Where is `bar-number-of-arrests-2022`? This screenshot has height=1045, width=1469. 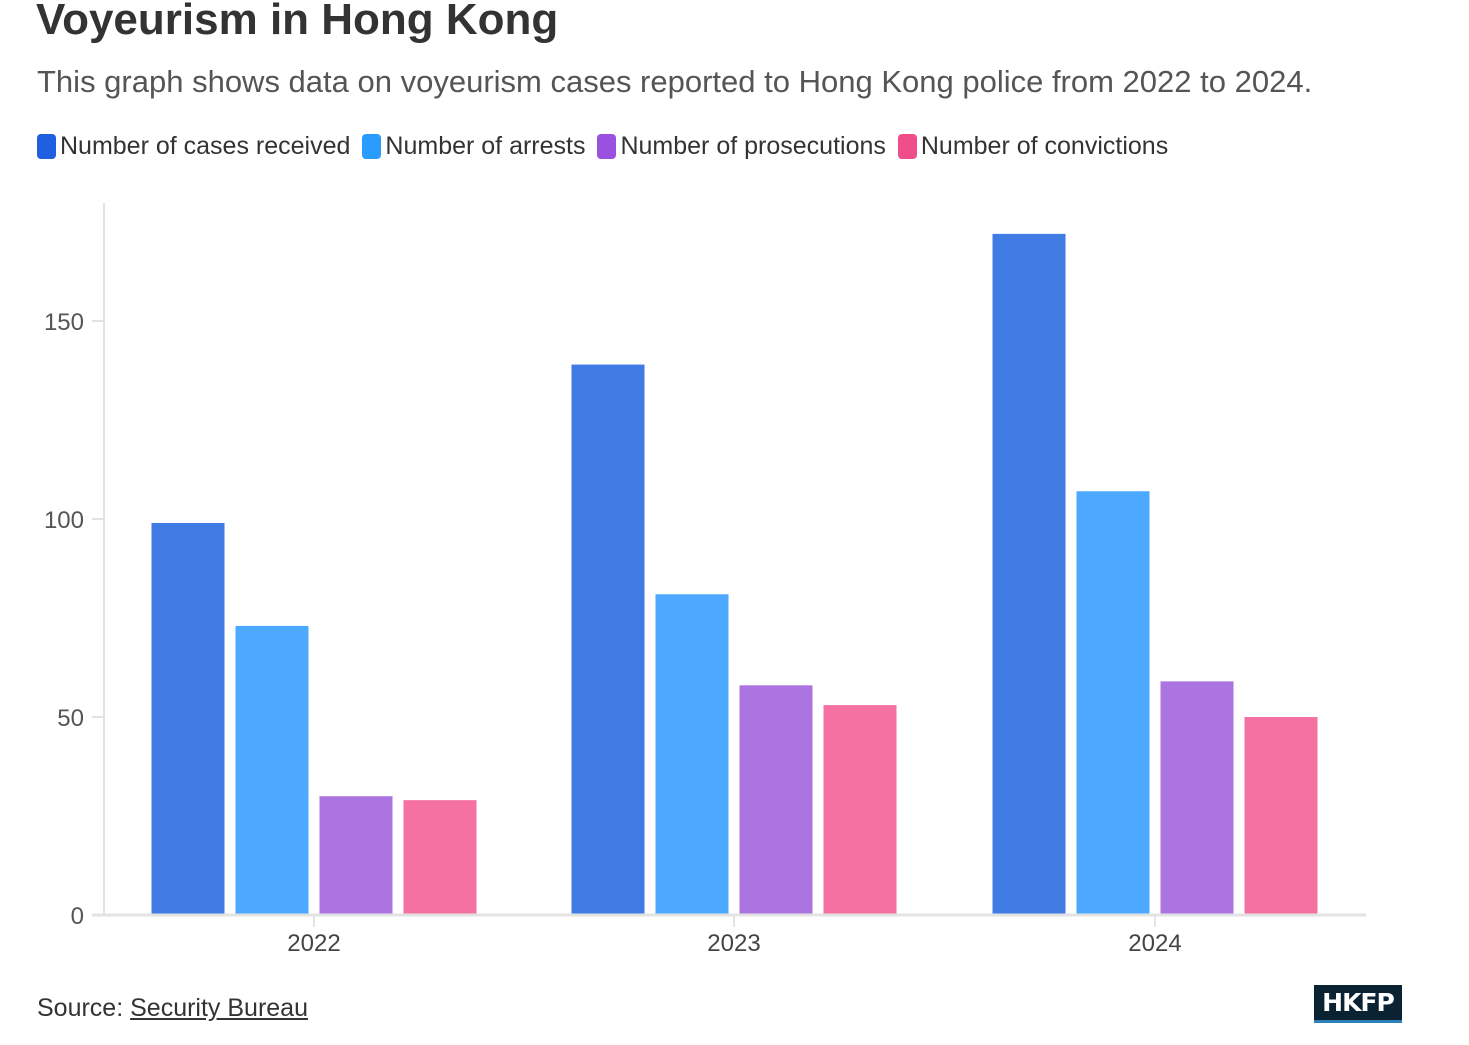 bar-number-of-arrests-2022 is located at coordinates (272, 770).